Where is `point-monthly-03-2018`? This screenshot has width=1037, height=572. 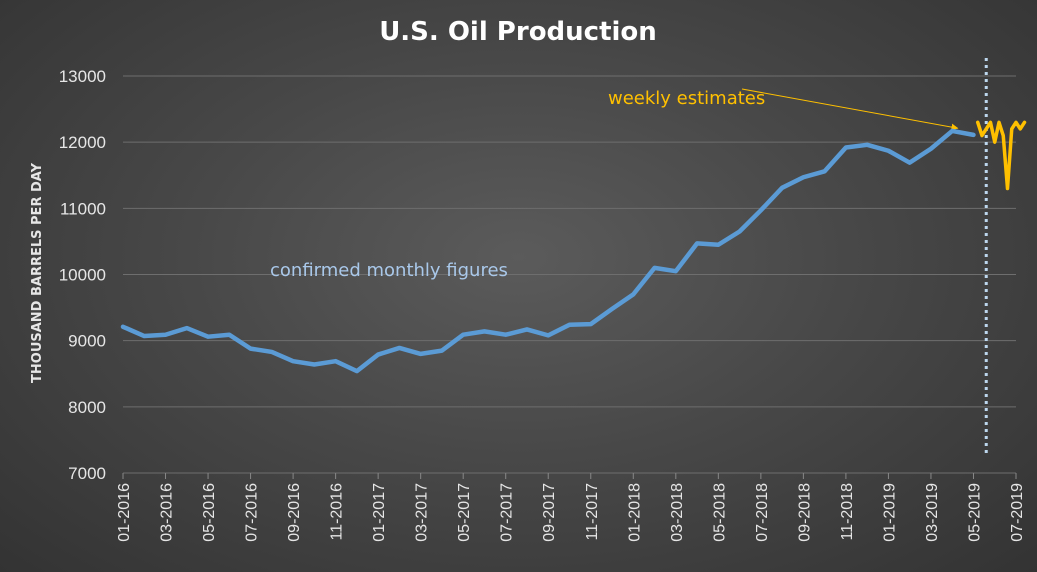
point-monthly-03-2018 is located at coordinates (676, 271).